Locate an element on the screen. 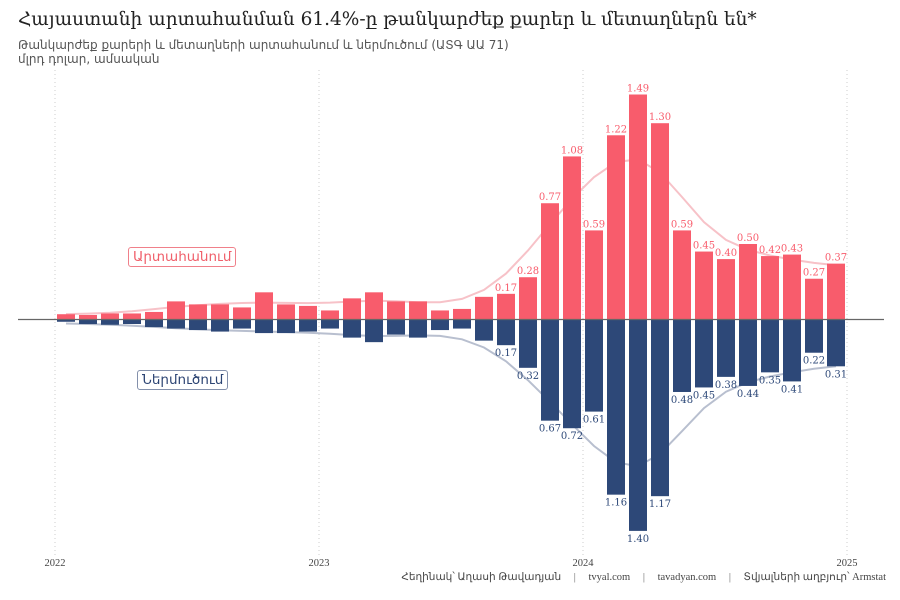 Image resolution: width=900 pixels, height=600 pixels. import-value-label: 0.22 is located at coordinates (814, 361).